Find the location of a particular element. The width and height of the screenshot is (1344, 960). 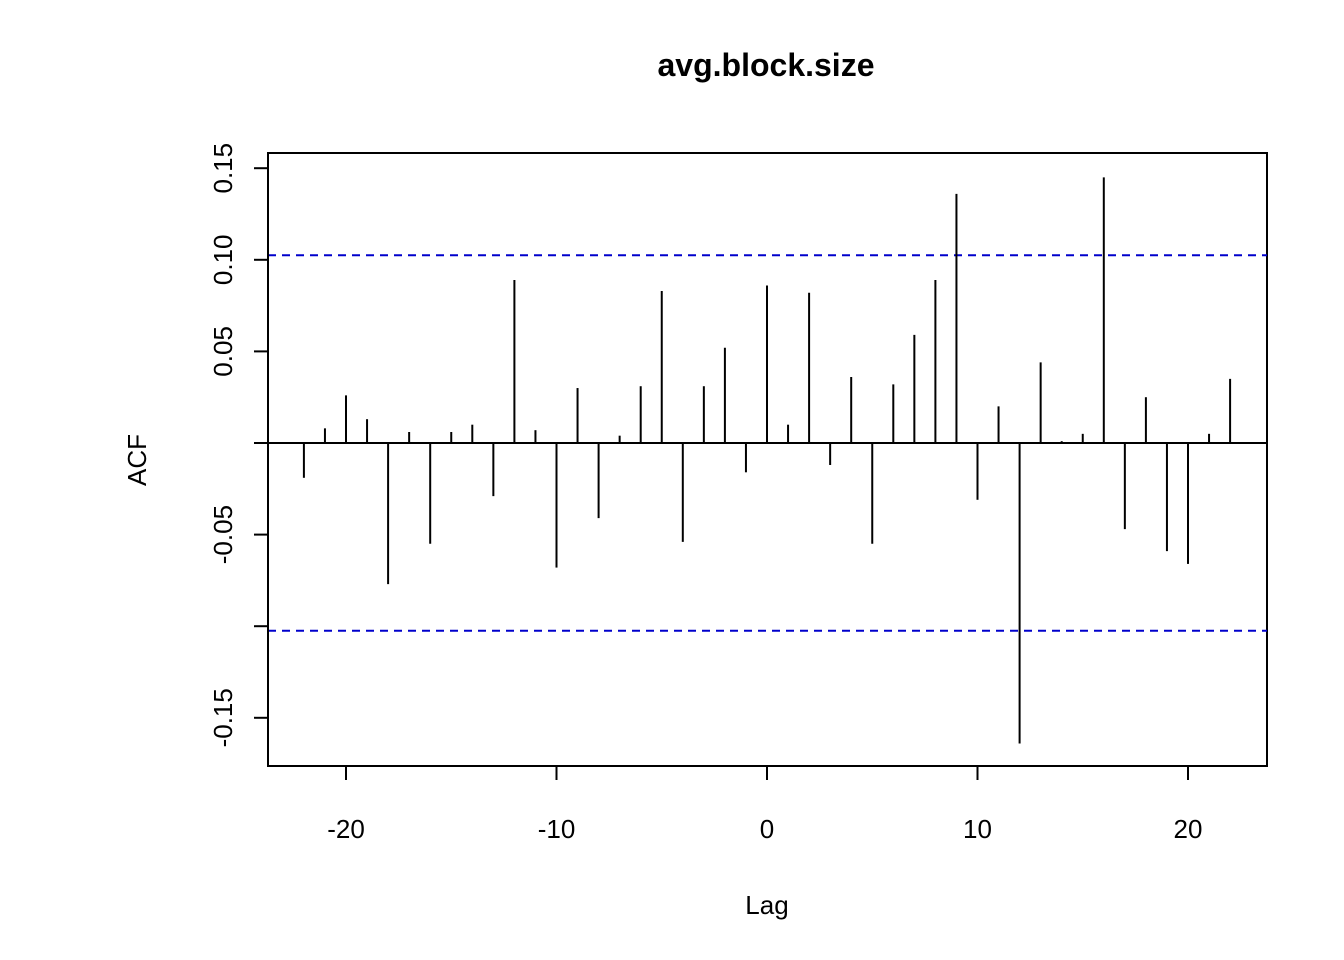

x-tick-label: 10 is located at coordinates (977, 829).